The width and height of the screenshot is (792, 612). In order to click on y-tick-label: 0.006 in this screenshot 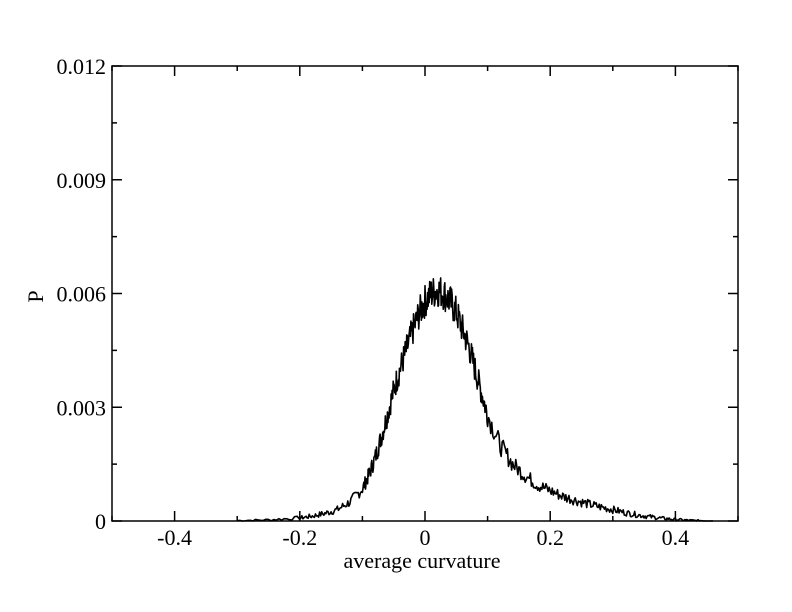, I will do `click(82, 294)`.